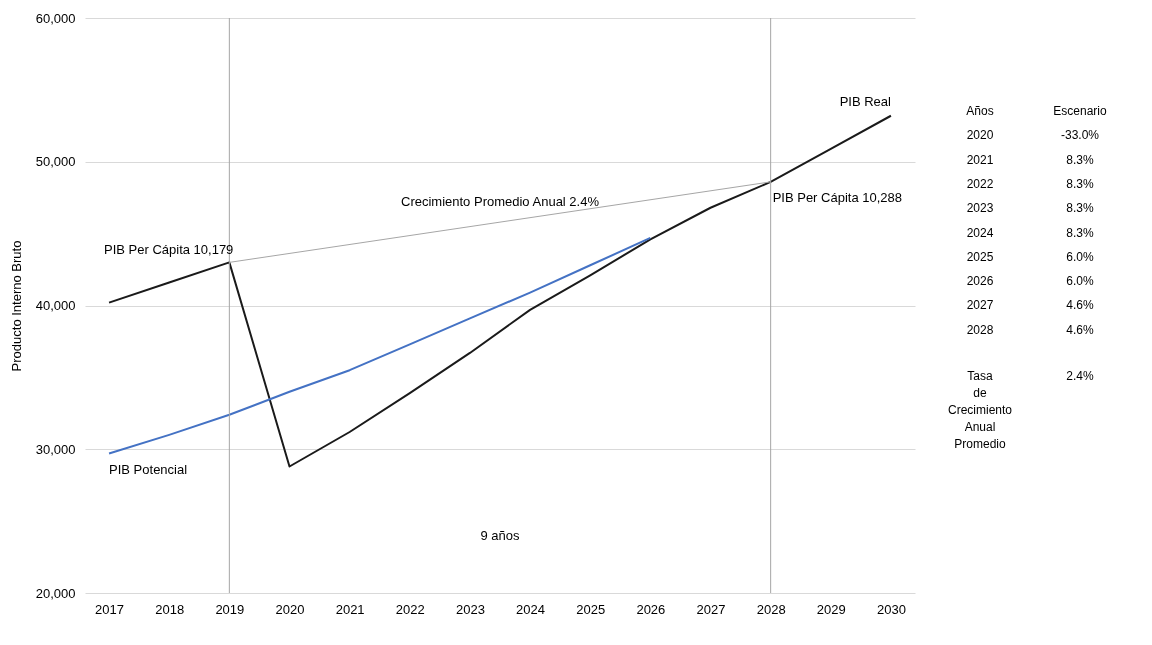 Image resolution: width=1152 pixels, height=645 pixels. What do you see at coordinates (651, 609) in the screenshot?
I see `x-tick-label: 2026` at bounding box center [651, 609].